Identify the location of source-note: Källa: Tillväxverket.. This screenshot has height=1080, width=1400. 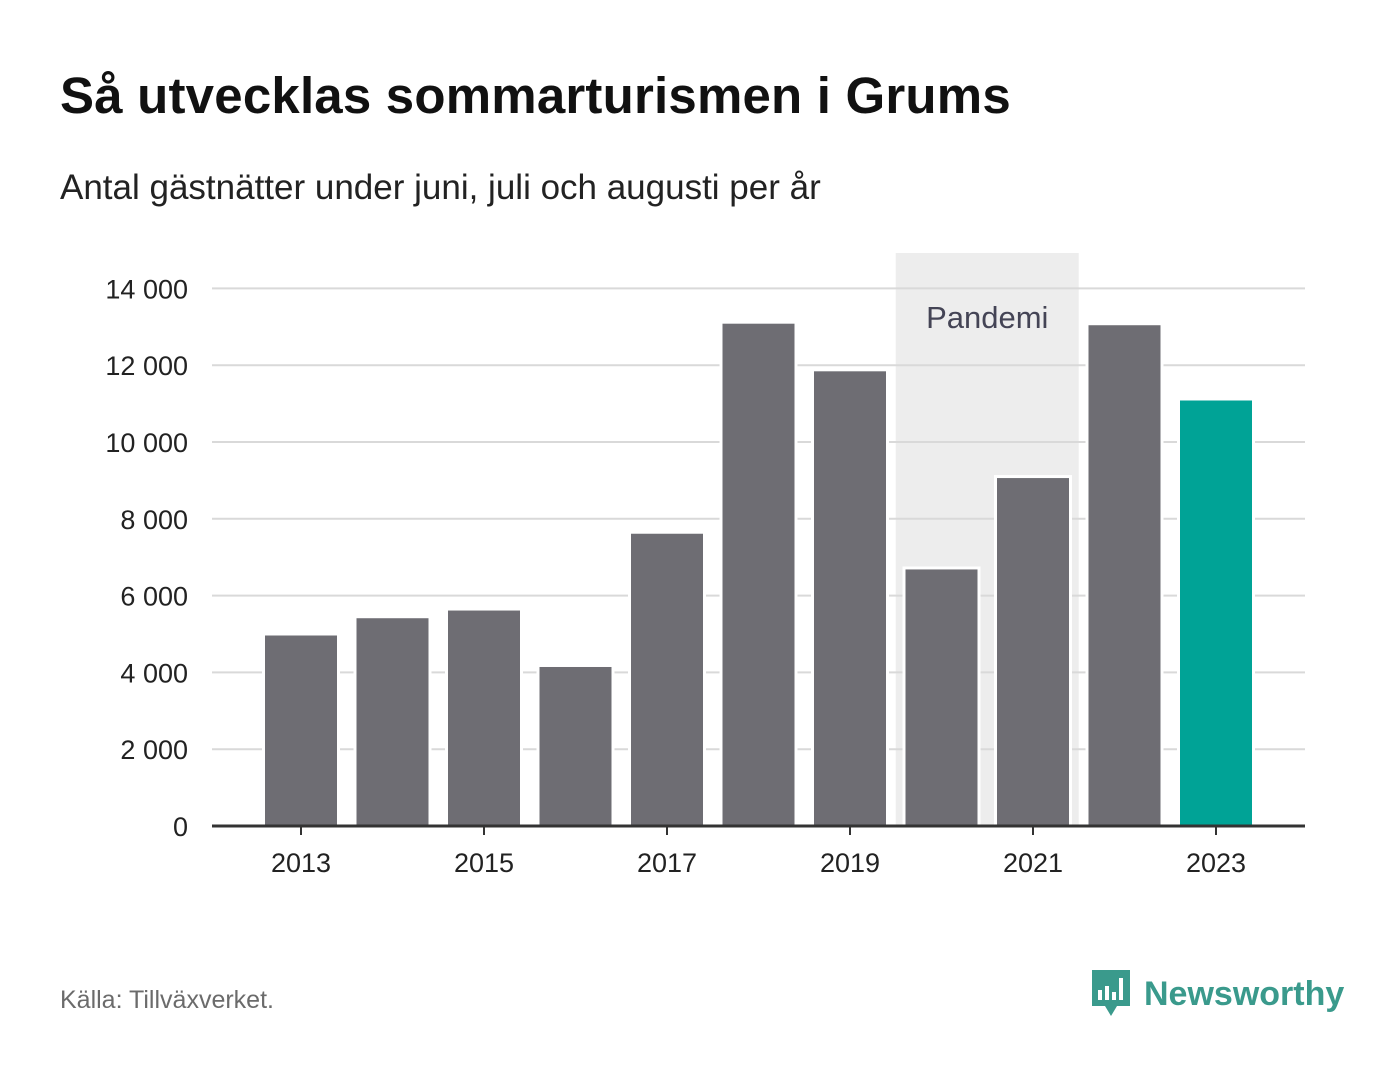
(167, 1000).